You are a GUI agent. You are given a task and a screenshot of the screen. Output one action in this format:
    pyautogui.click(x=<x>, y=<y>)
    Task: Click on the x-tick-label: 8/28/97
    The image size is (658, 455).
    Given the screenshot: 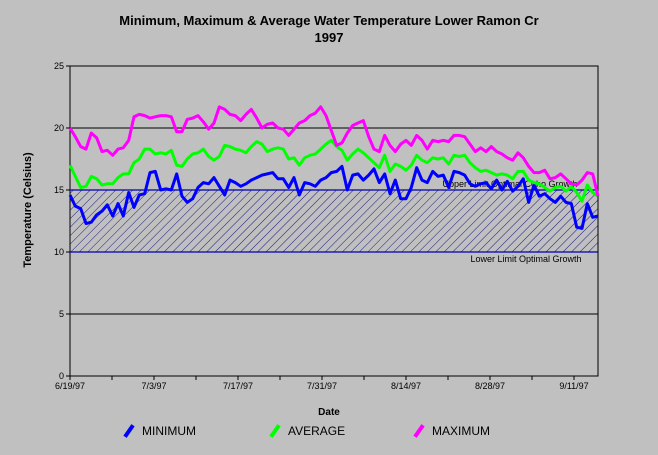 What is the action you would take?
    pyautogui.click(x=490, y=386)
    